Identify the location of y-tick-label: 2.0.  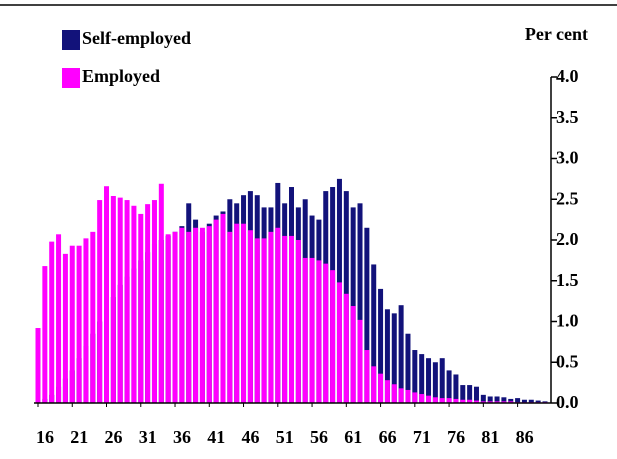
(567, 239).